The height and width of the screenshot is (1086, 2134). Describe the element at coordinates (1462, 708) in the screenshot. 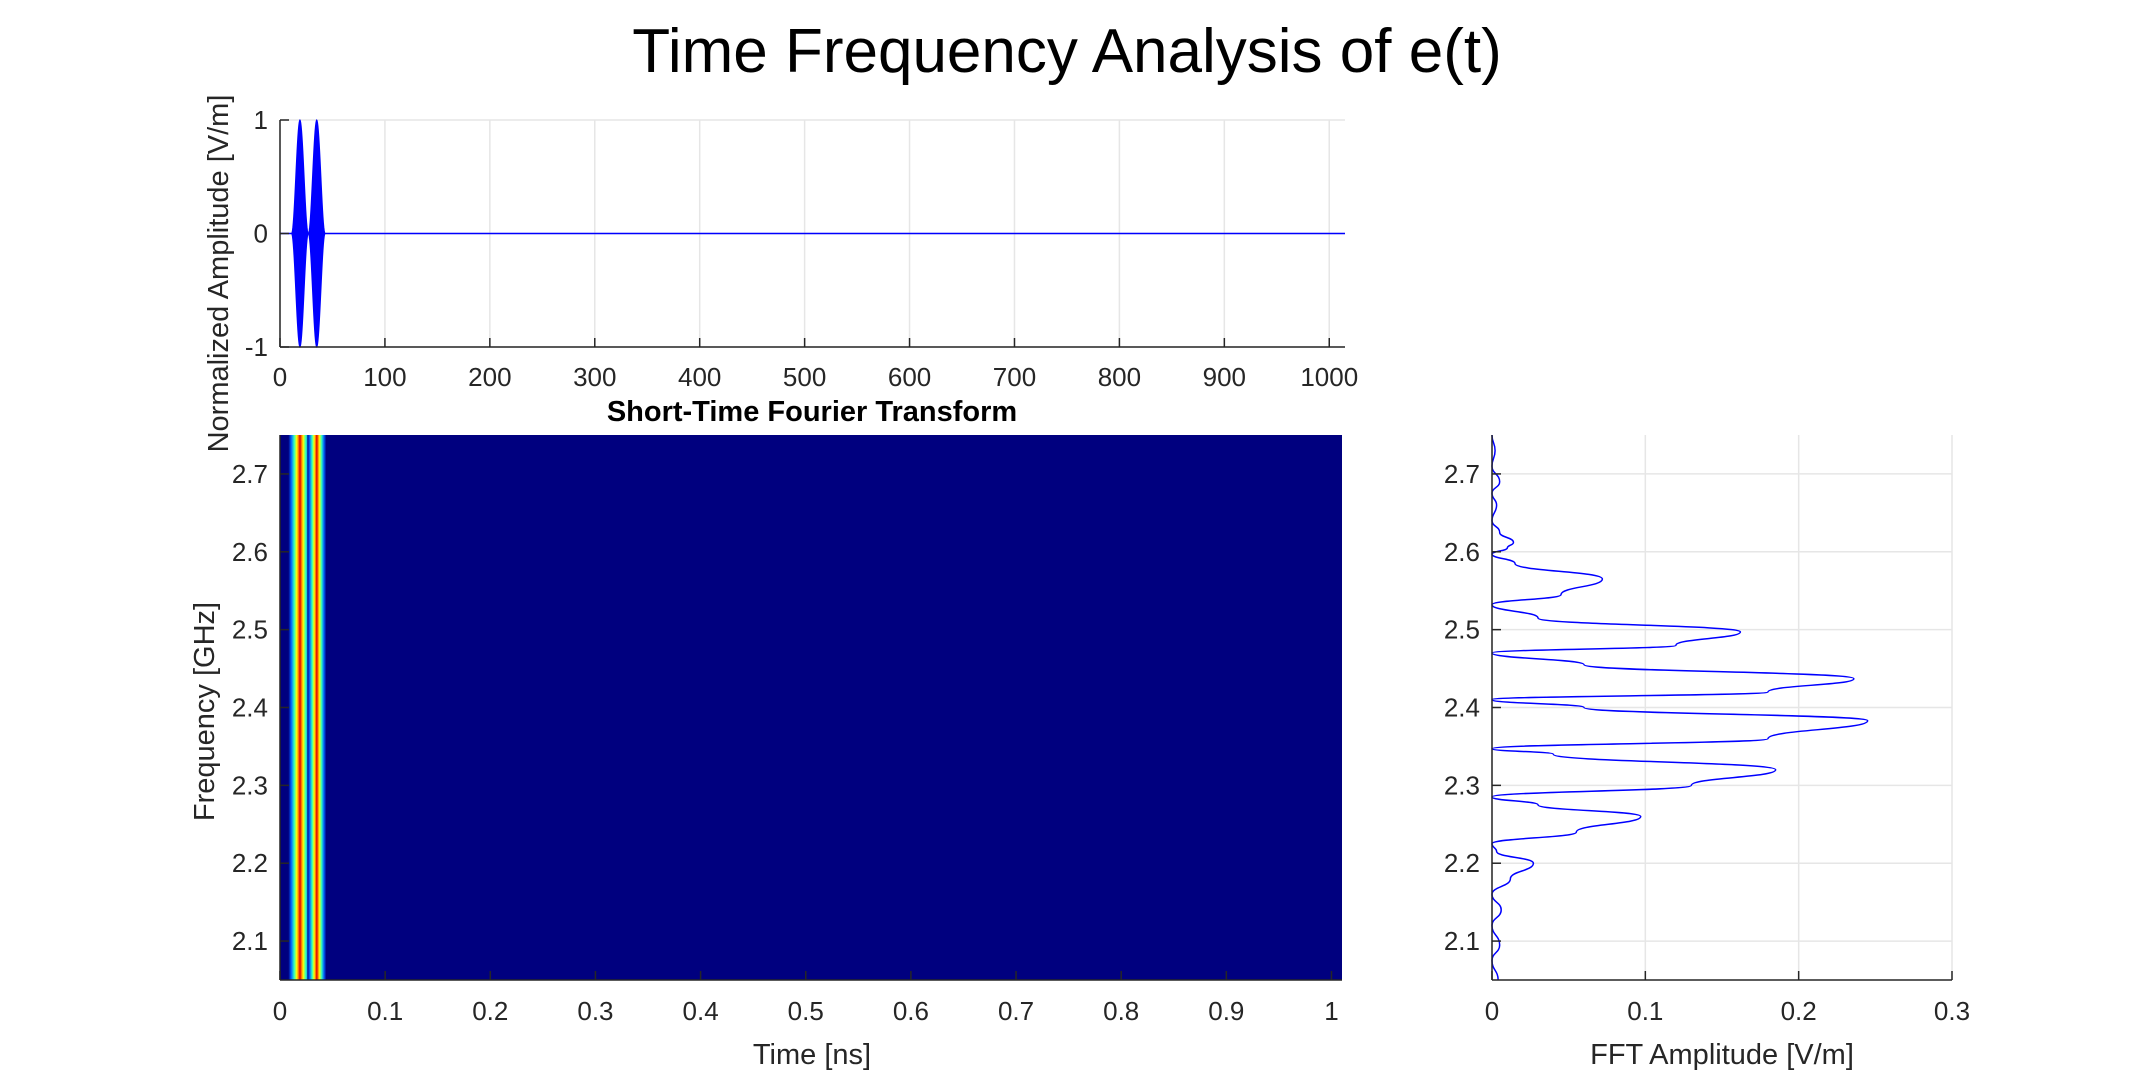

I see `fft-y-tick-label: 2.4` at that location.